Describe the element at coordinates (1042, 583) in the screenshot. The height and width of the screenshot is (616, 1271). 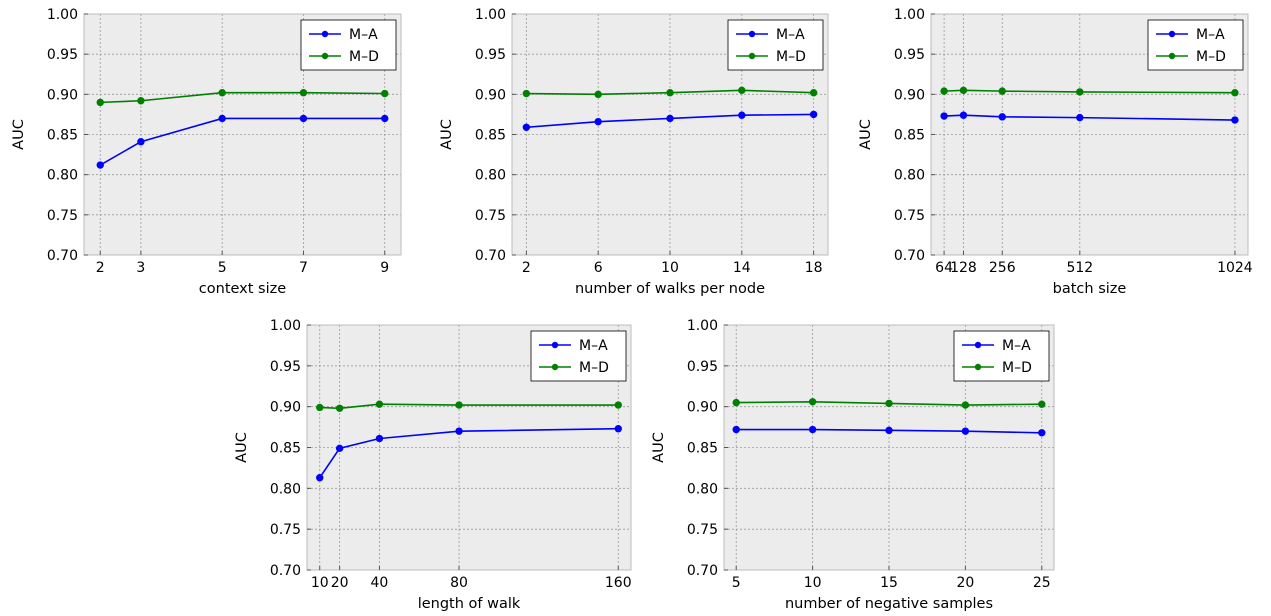
I see `x-tick-label: 25` at that location.